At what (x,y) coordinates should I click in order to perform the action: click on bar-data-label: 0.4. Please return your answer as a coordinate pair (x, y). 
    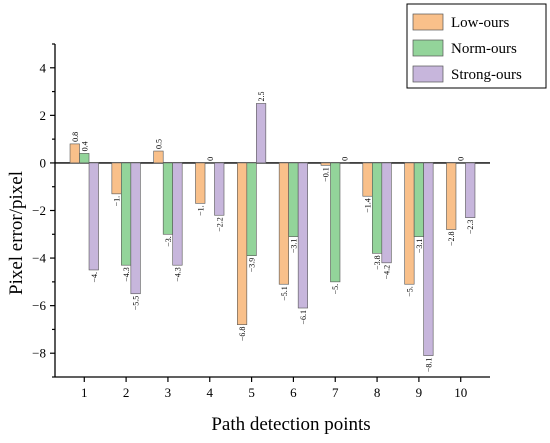
    Looking at the image, I should click on (84, 146).